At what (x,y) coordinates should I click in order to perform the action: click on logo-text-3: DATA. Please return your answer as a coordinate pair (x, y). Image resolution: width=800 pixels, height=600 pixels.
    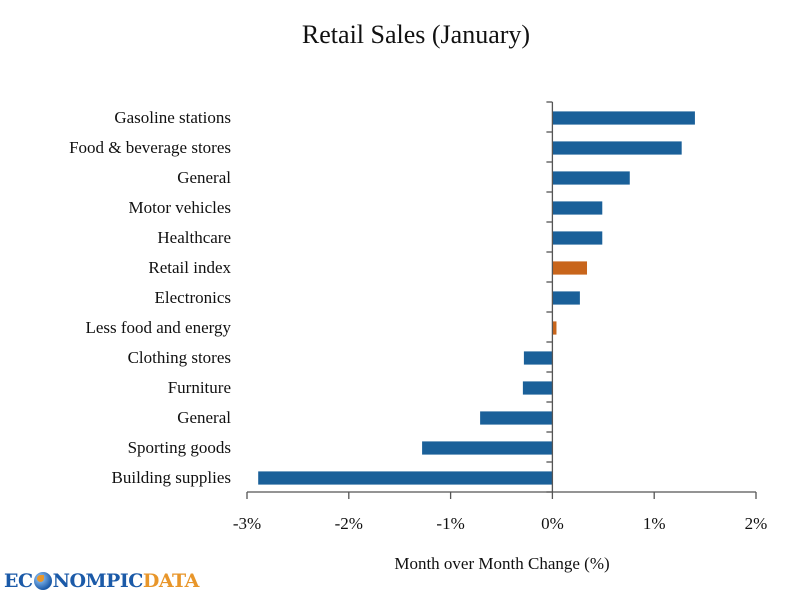
    Looking at the image, I should click on (171, 581).